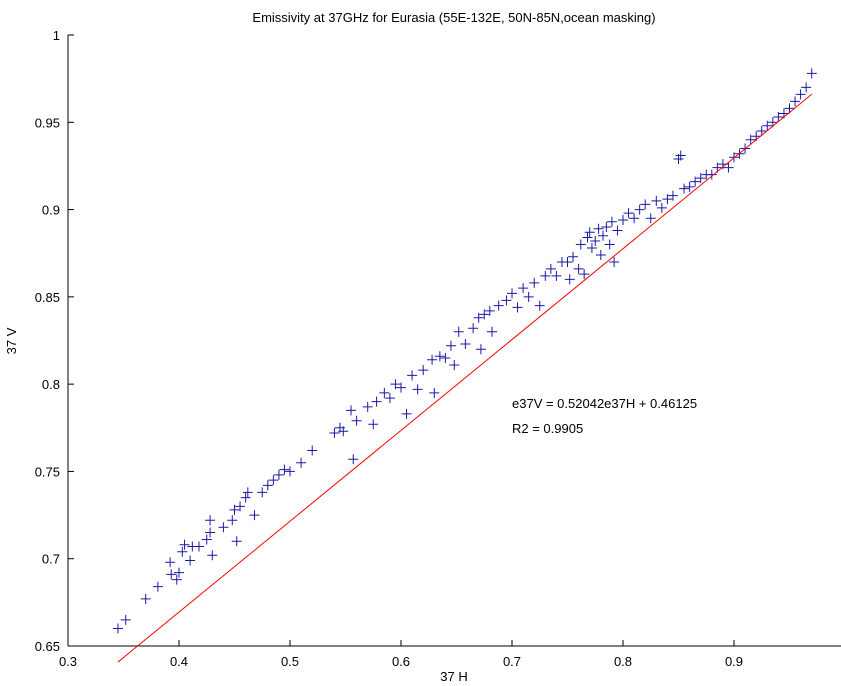 The image size is (841, 686). Describe the element at coordinates (47, 471) in the screenshot. I see `y-tick-label: 0.75` at that location.